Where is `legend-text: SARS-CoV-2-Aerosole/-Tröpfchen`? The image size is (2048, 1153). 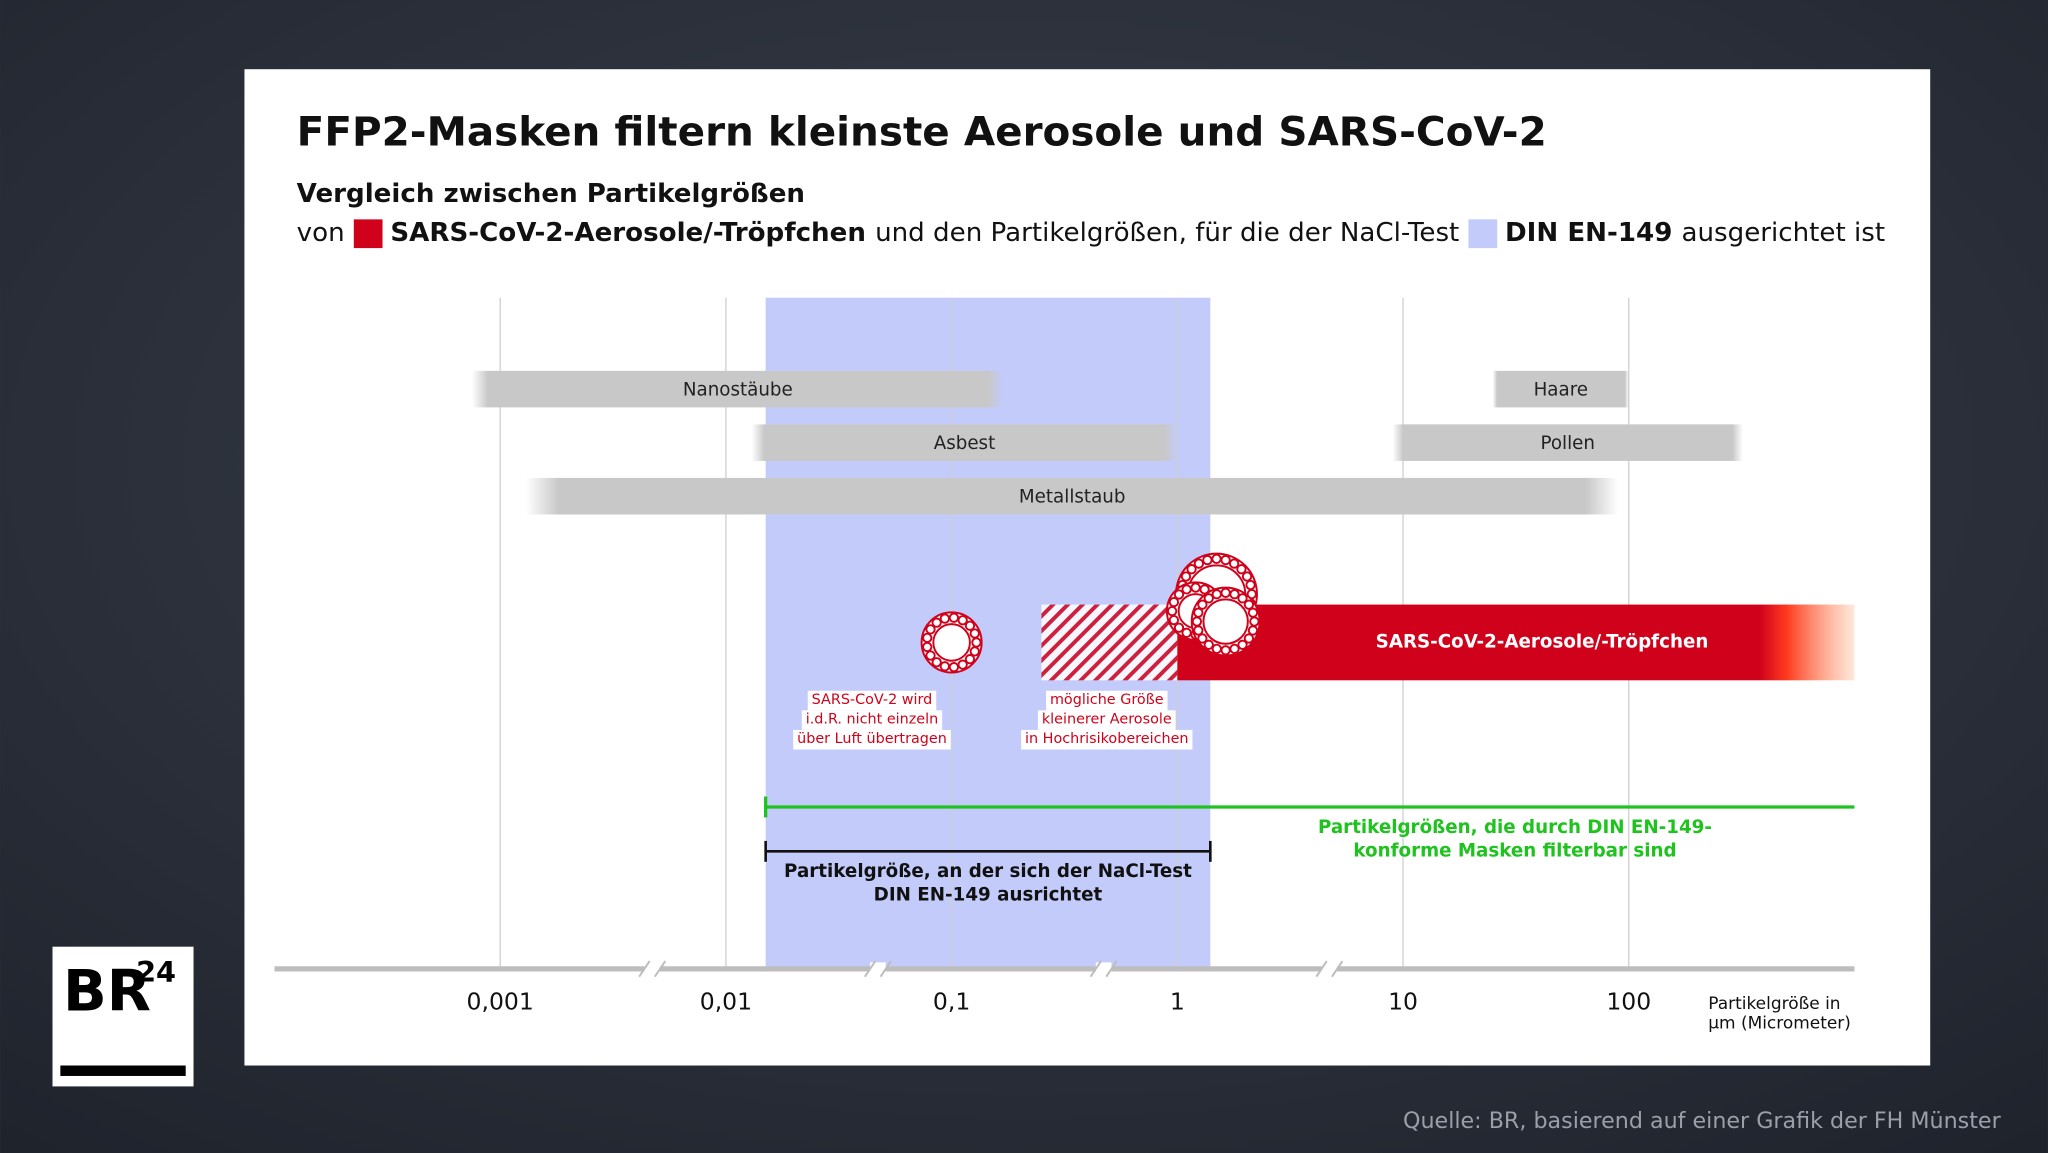 legend-text: SARS-CoV-2-Aerosole/-Tröpfchen is located at coordinates (628, 233).